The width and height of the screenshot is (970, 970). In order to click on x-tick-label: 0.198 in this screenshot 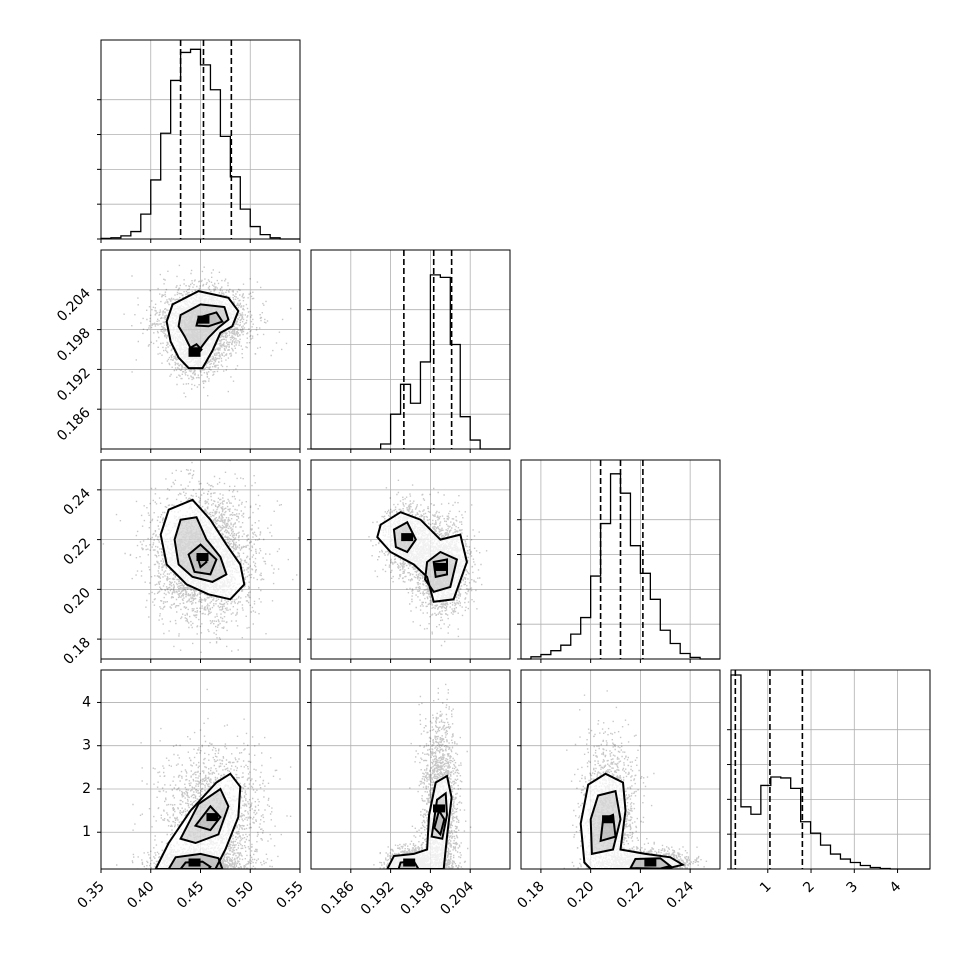, I will do `click(418, 899)`.